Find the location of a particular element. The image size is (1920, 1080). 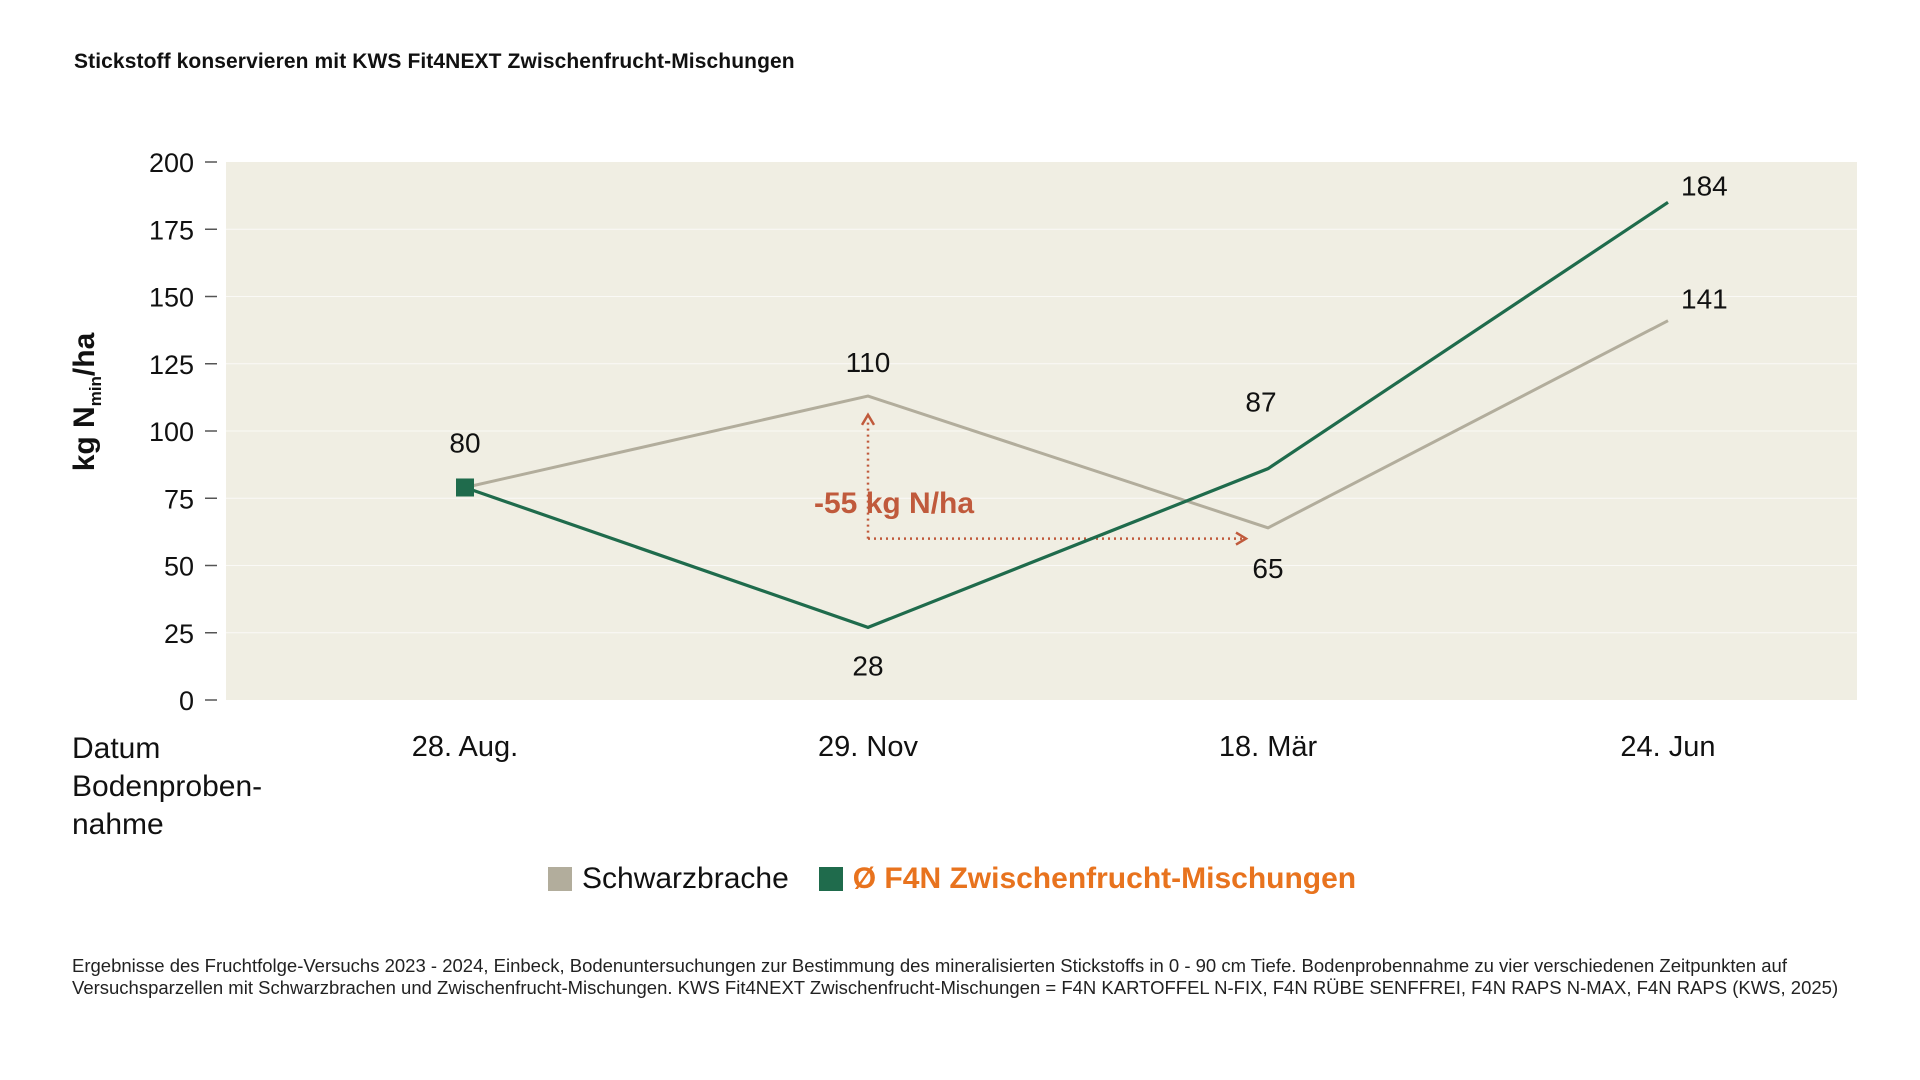

data-label: 141 is located at coordinates (1704, 299).